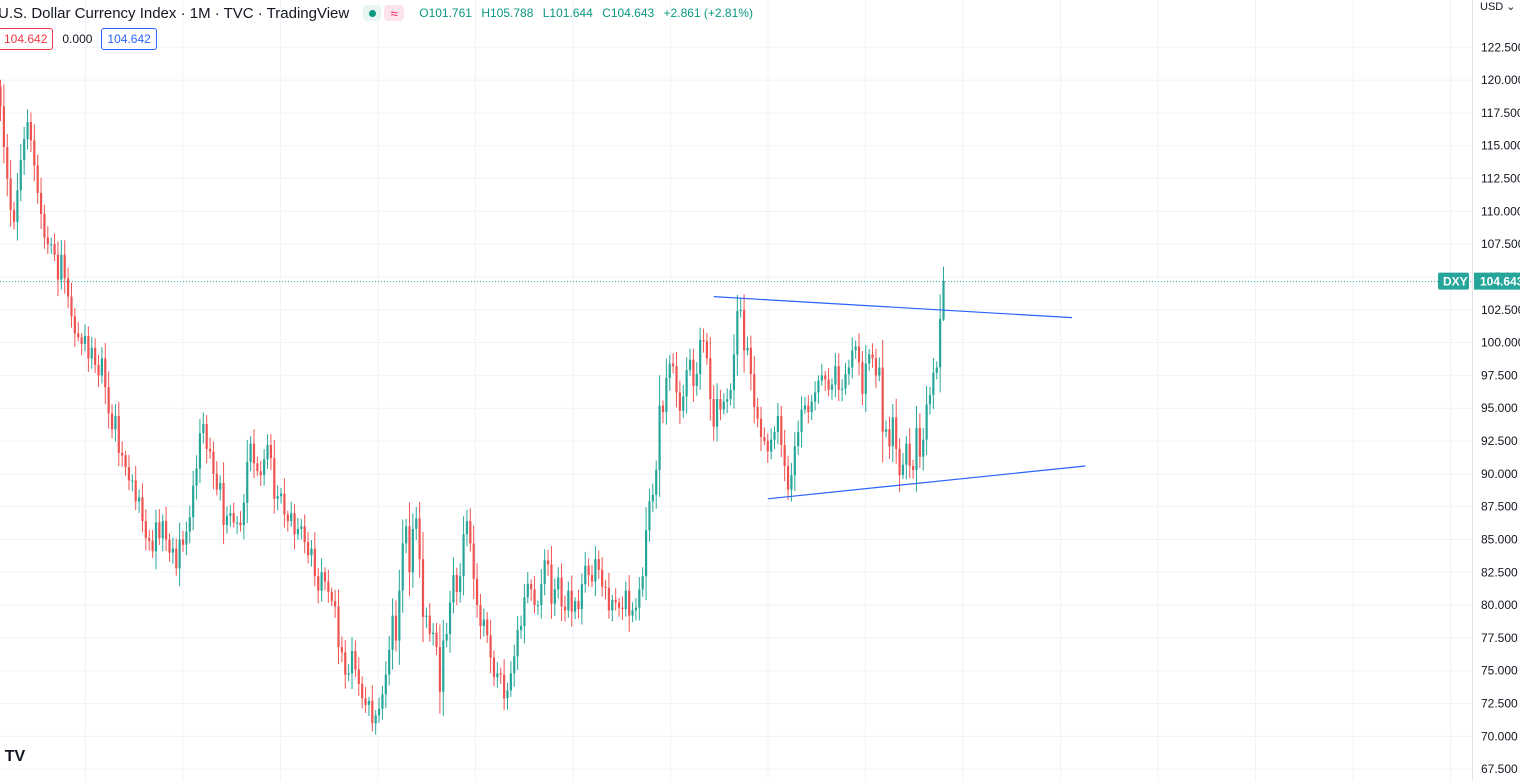 This screenshot has width=1520, height=781. I want to click on symbol-badge, so click(1453, 281).